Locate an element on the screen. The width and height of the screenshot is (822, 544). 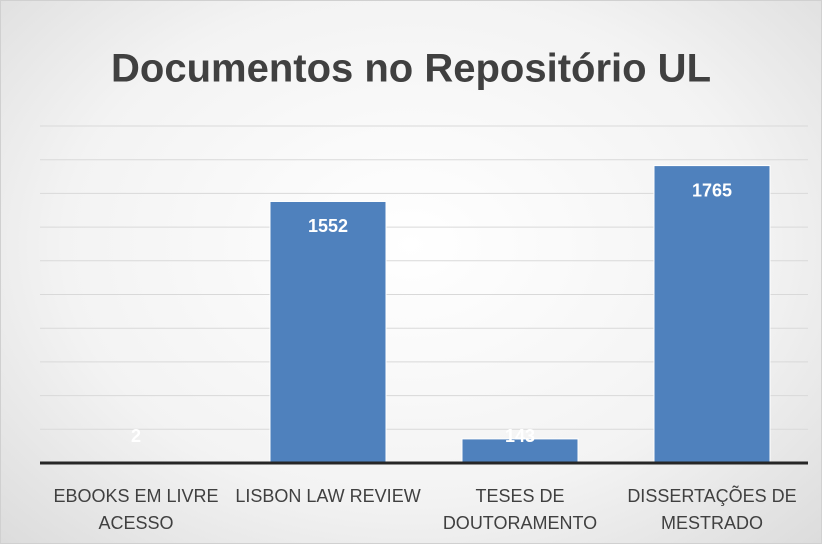
data-label: 143 is located at coordinates (520, 436).